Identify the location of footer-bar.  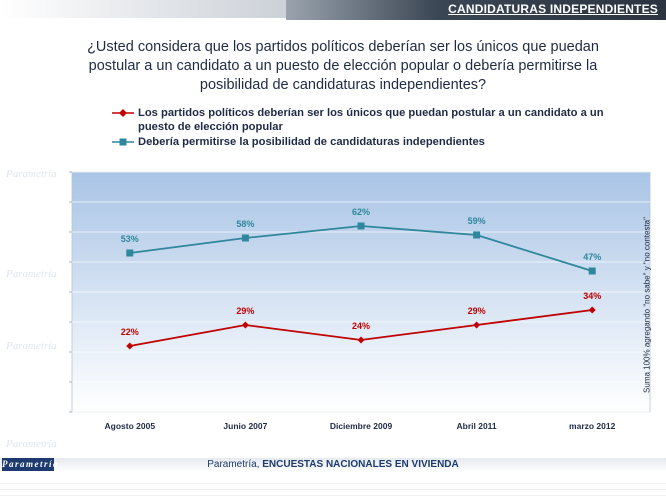
(333, 465).